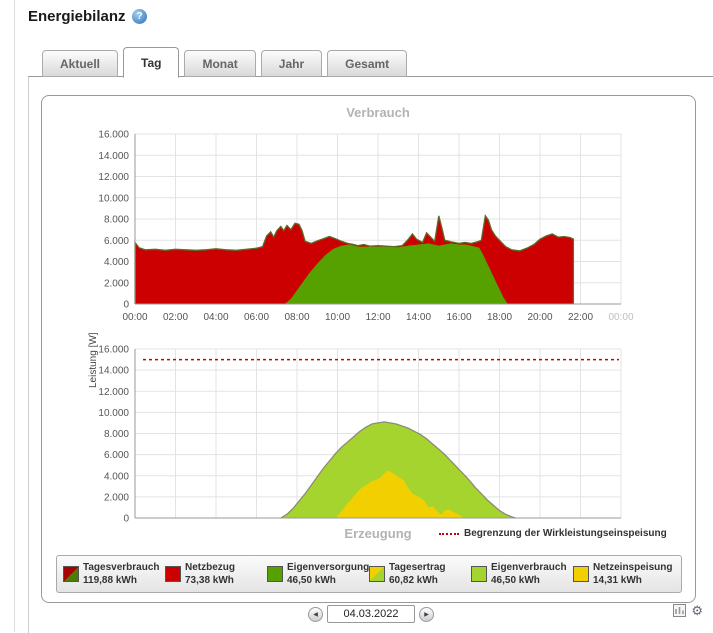 The height and width of the screenshot is (633, 713). I want to click on chart-title-verbrauch: Verbrauch, so click(378, 112).